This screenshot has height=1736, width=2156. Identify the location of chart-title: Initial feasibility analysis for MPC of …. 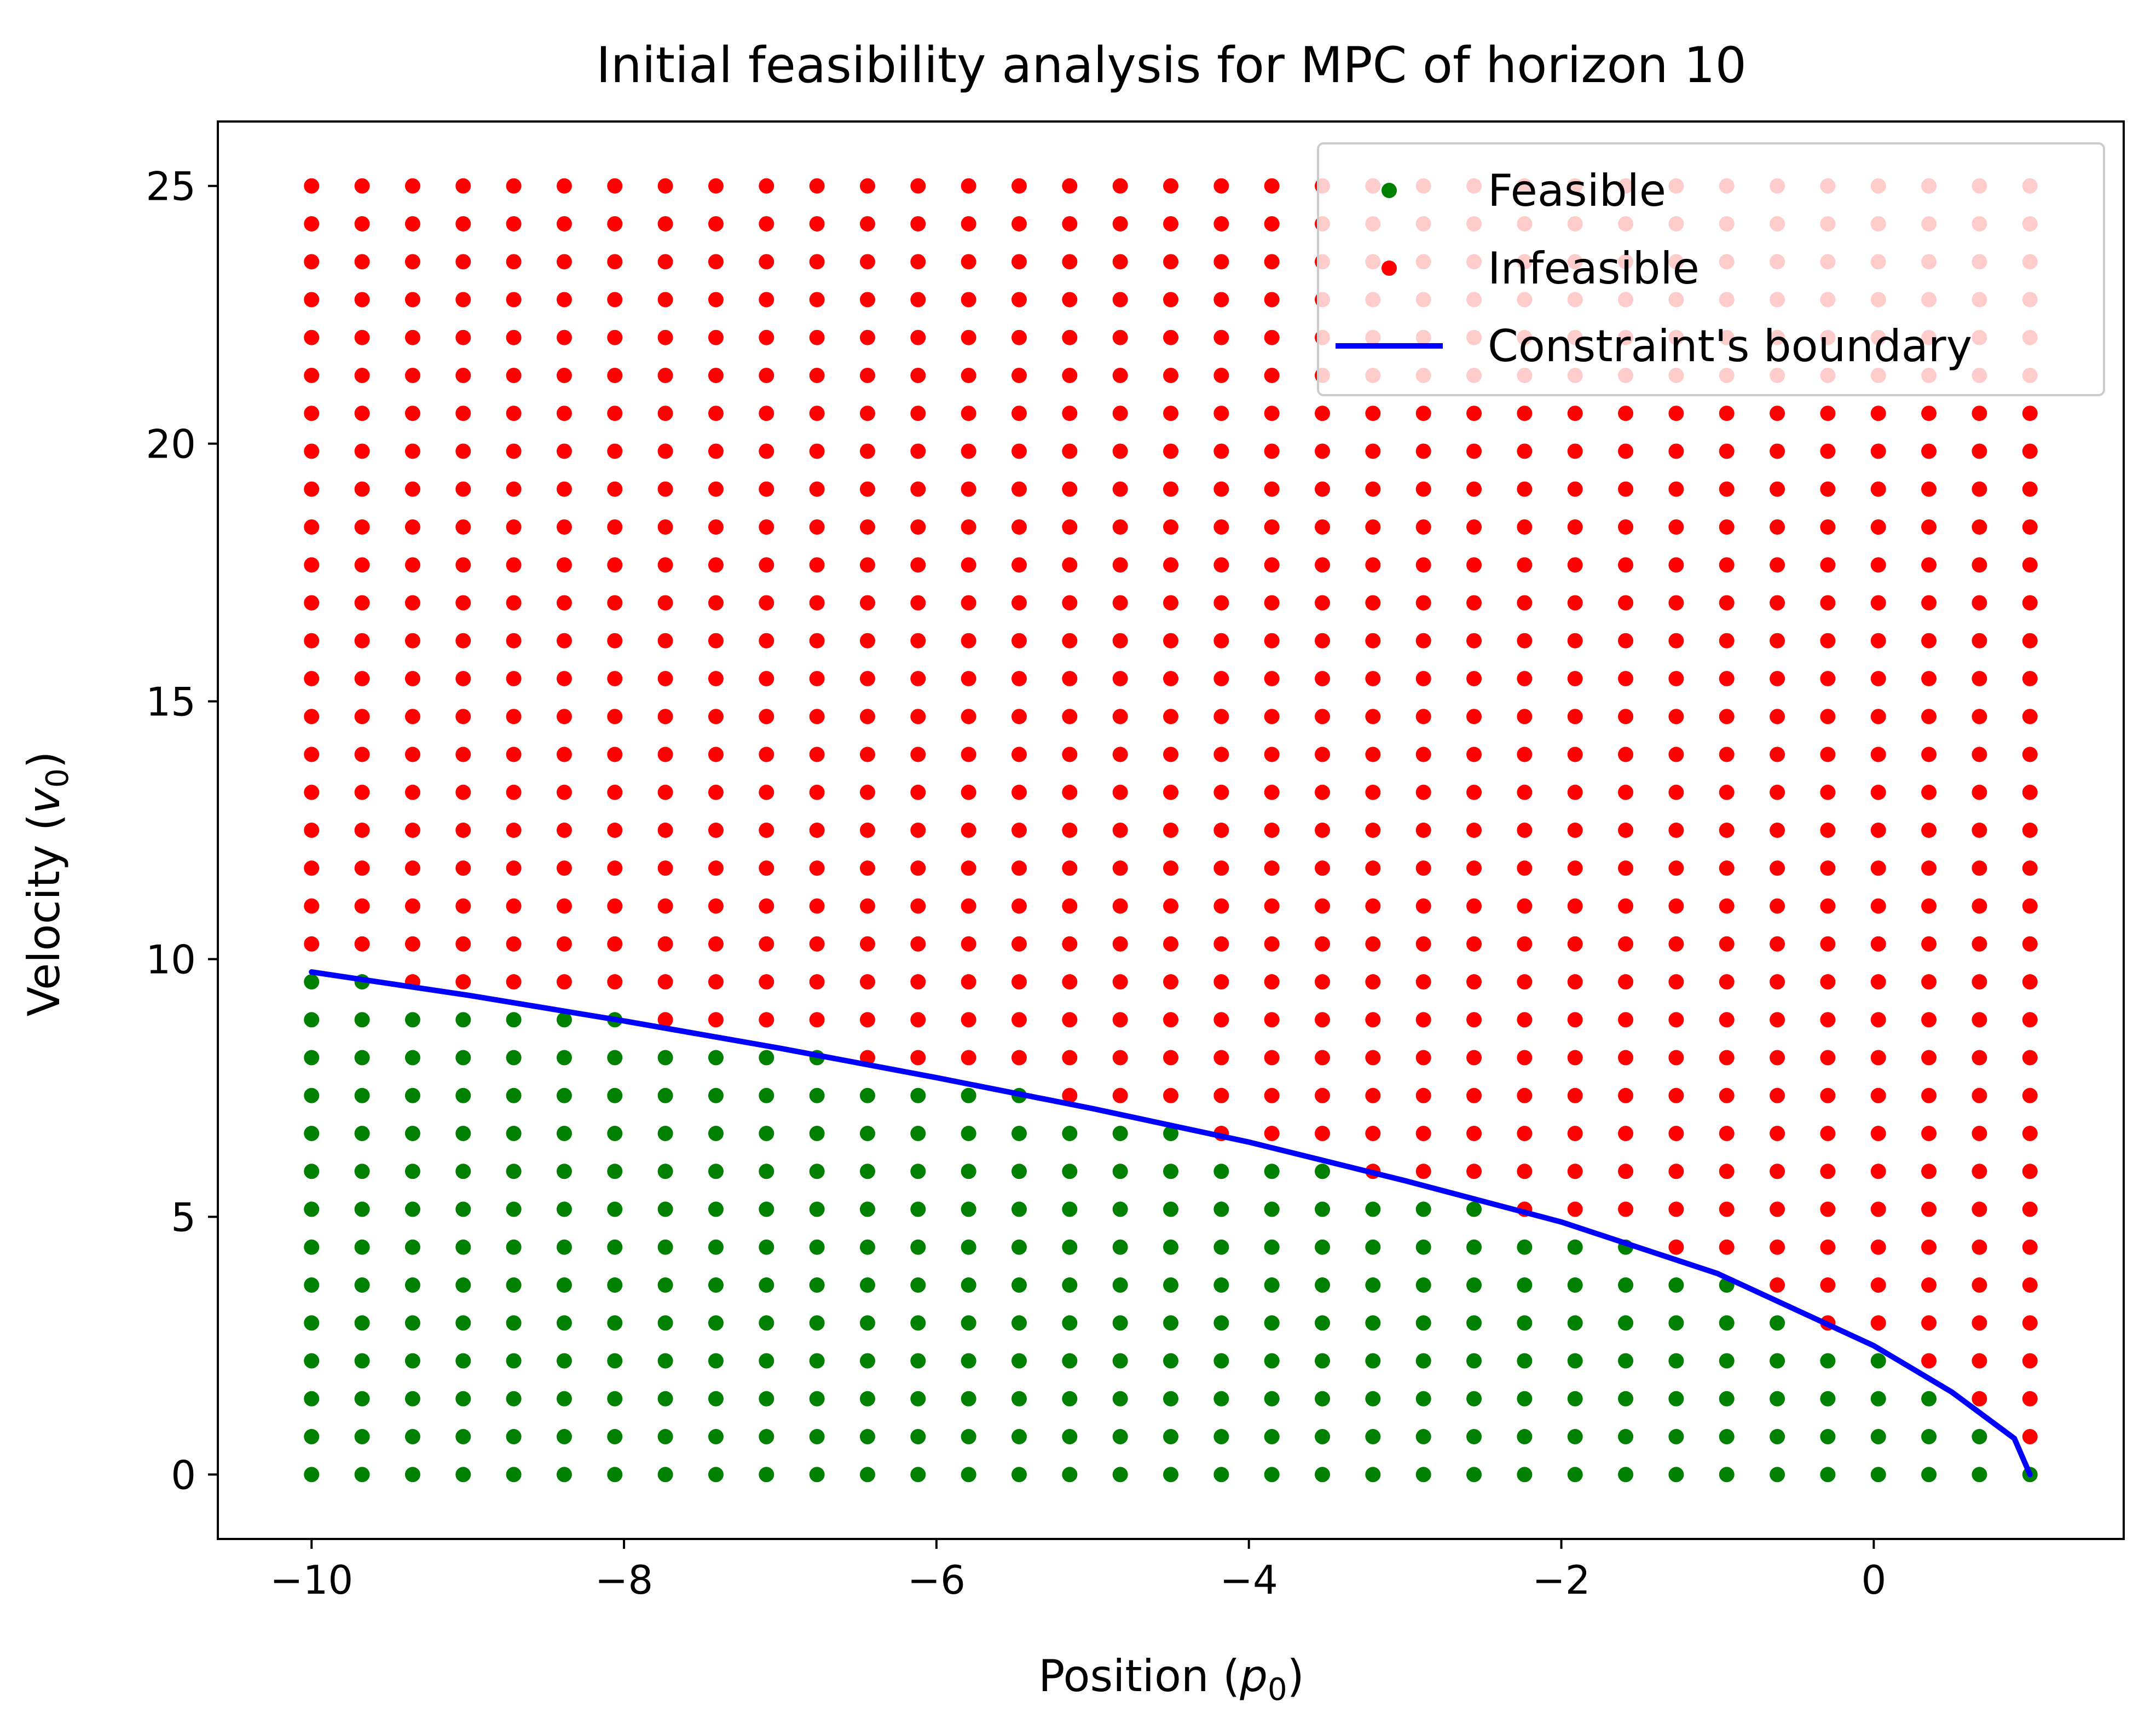
(1171, 65).